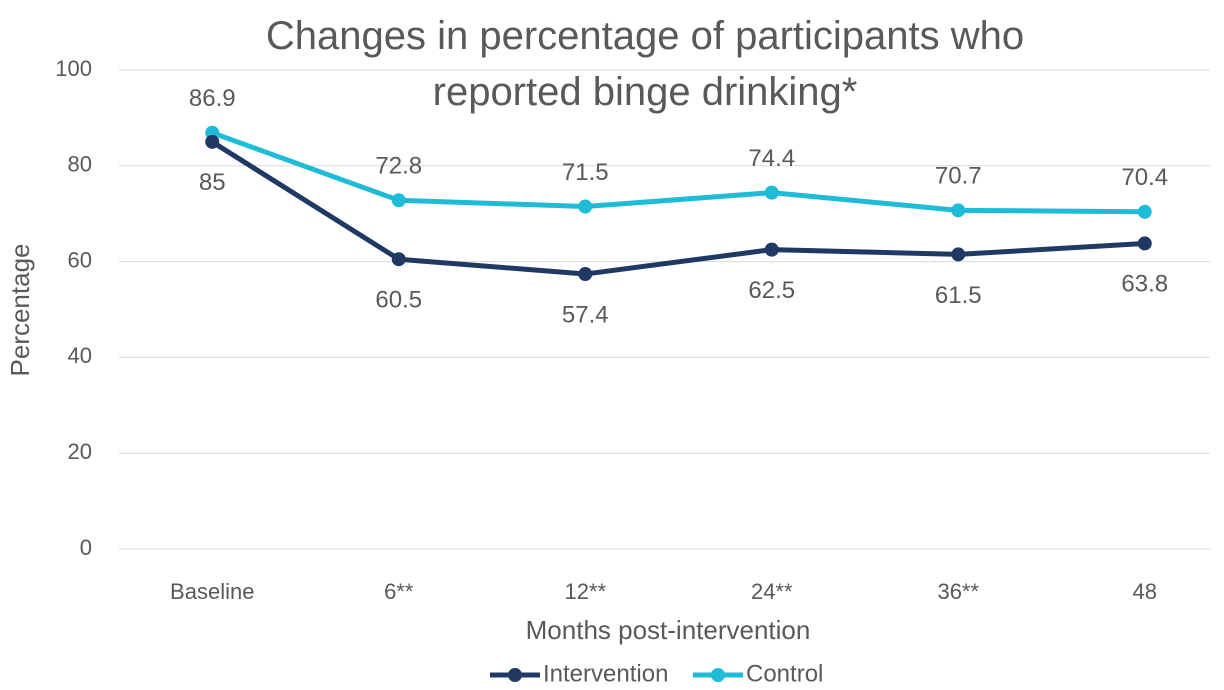  I want to click on x-tick-label: 6**, so click(399, 591).